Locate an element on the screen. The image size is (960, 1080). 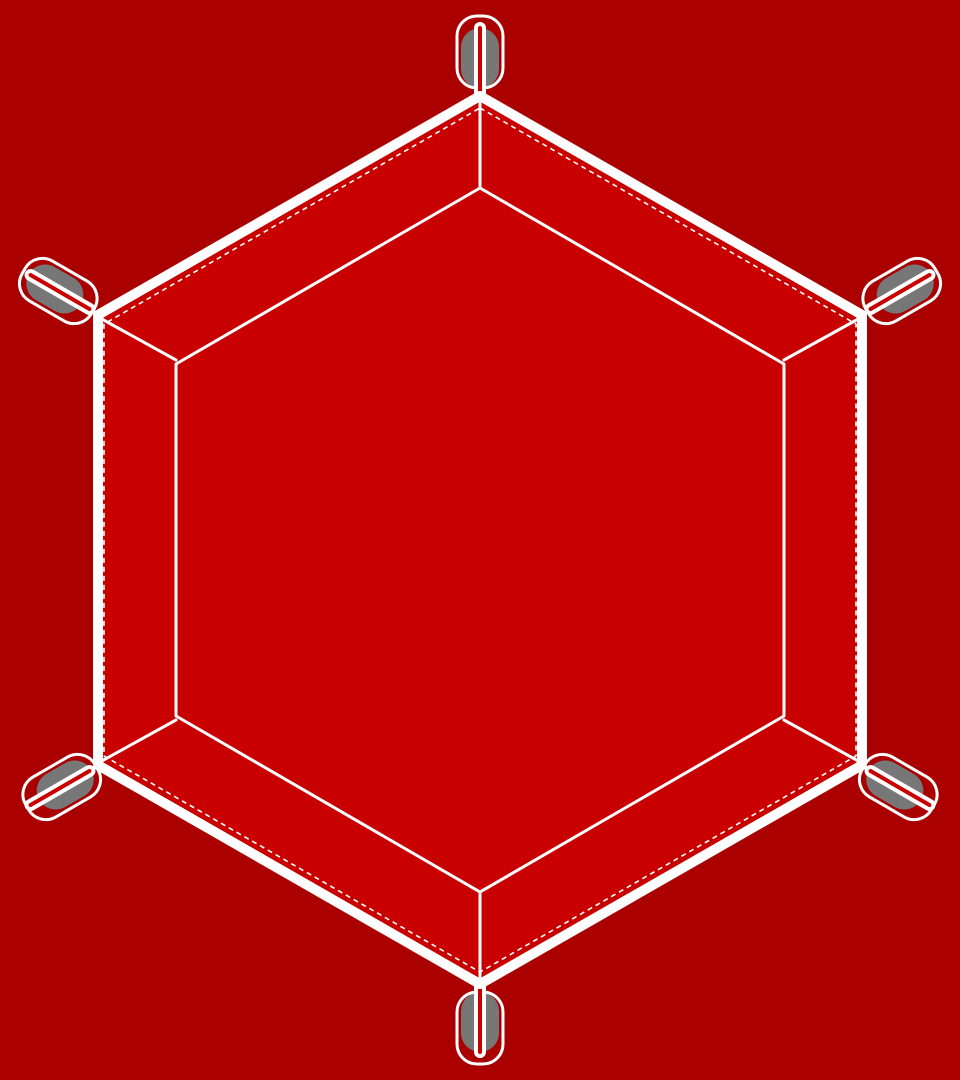
clip-top is located at coordinates (480, 60).